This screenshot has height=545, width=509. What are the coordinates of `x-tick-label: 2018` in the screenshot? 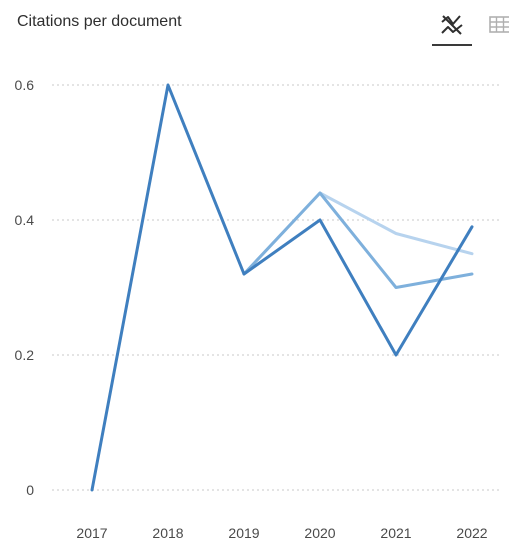 It's located at (167, 533).